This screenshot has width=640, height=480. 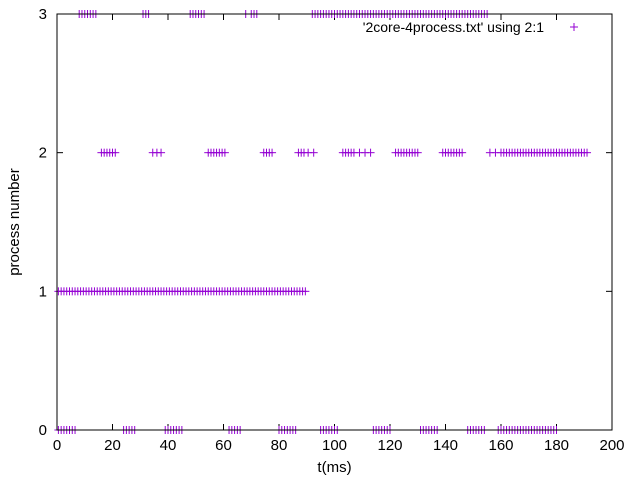 I want to click on legend-plus-marker, so click(x=574, y=27).